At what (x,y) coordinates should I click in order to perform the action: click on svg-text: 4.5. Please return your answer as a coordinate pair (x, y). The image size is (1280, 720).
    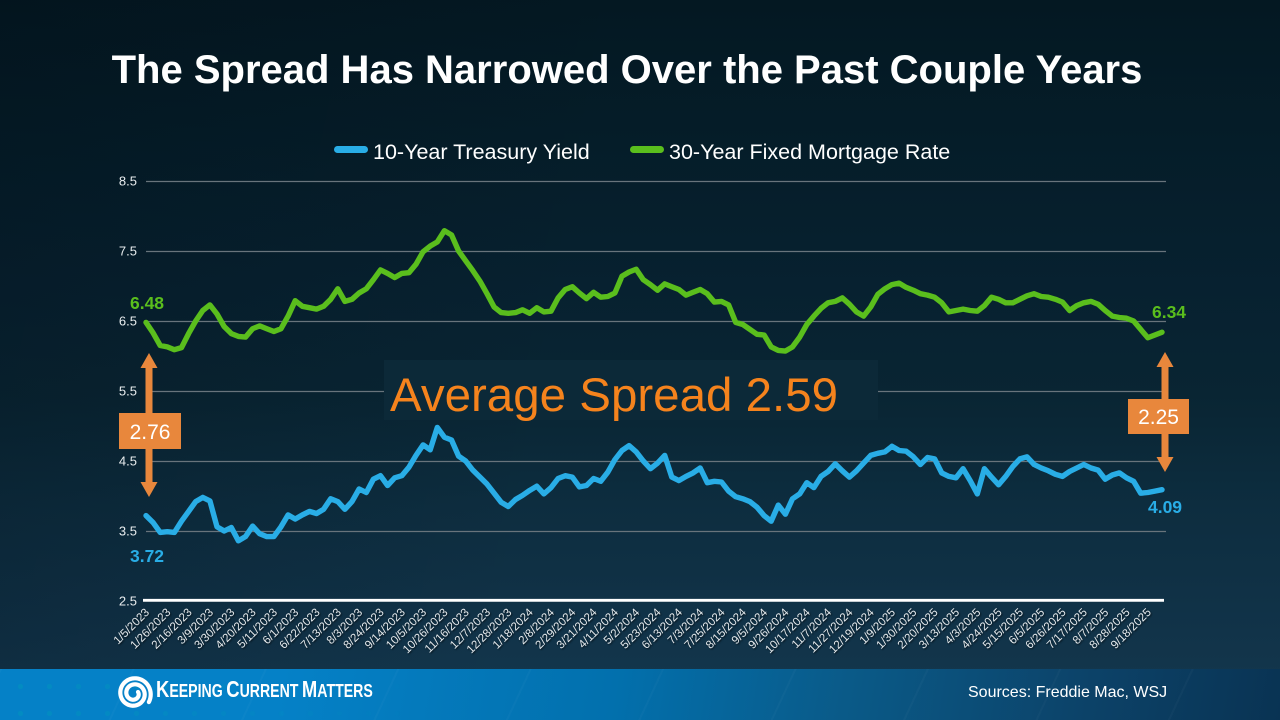
    Looking at the image, I should click on (128, 461).